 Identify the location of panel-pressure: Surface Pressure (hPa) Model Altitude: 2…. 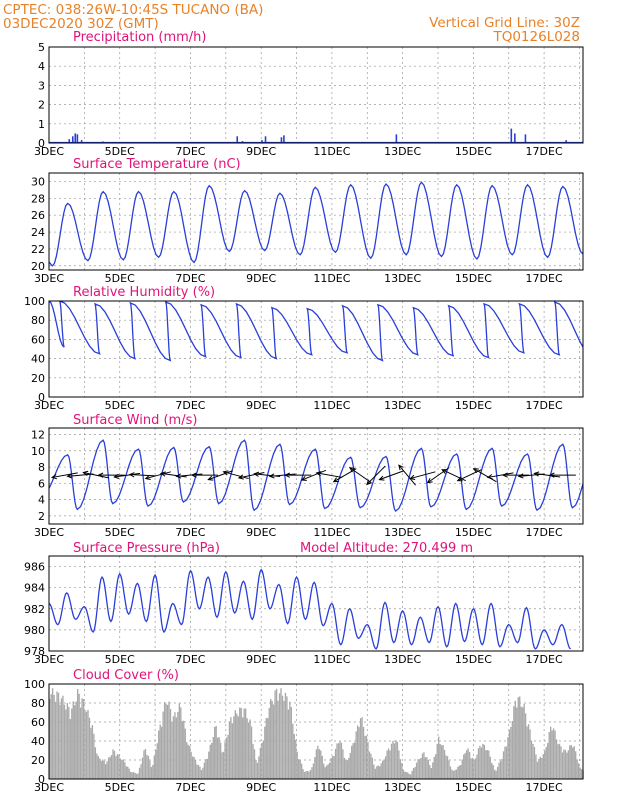
(304, 603).